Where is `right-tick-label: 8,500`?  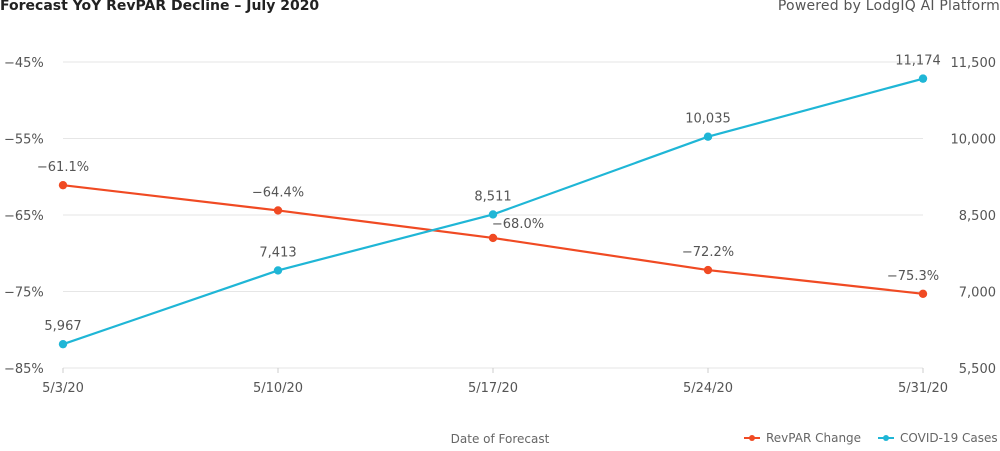
right-tick-label: 8,500 is located at coordinates (977, 216).